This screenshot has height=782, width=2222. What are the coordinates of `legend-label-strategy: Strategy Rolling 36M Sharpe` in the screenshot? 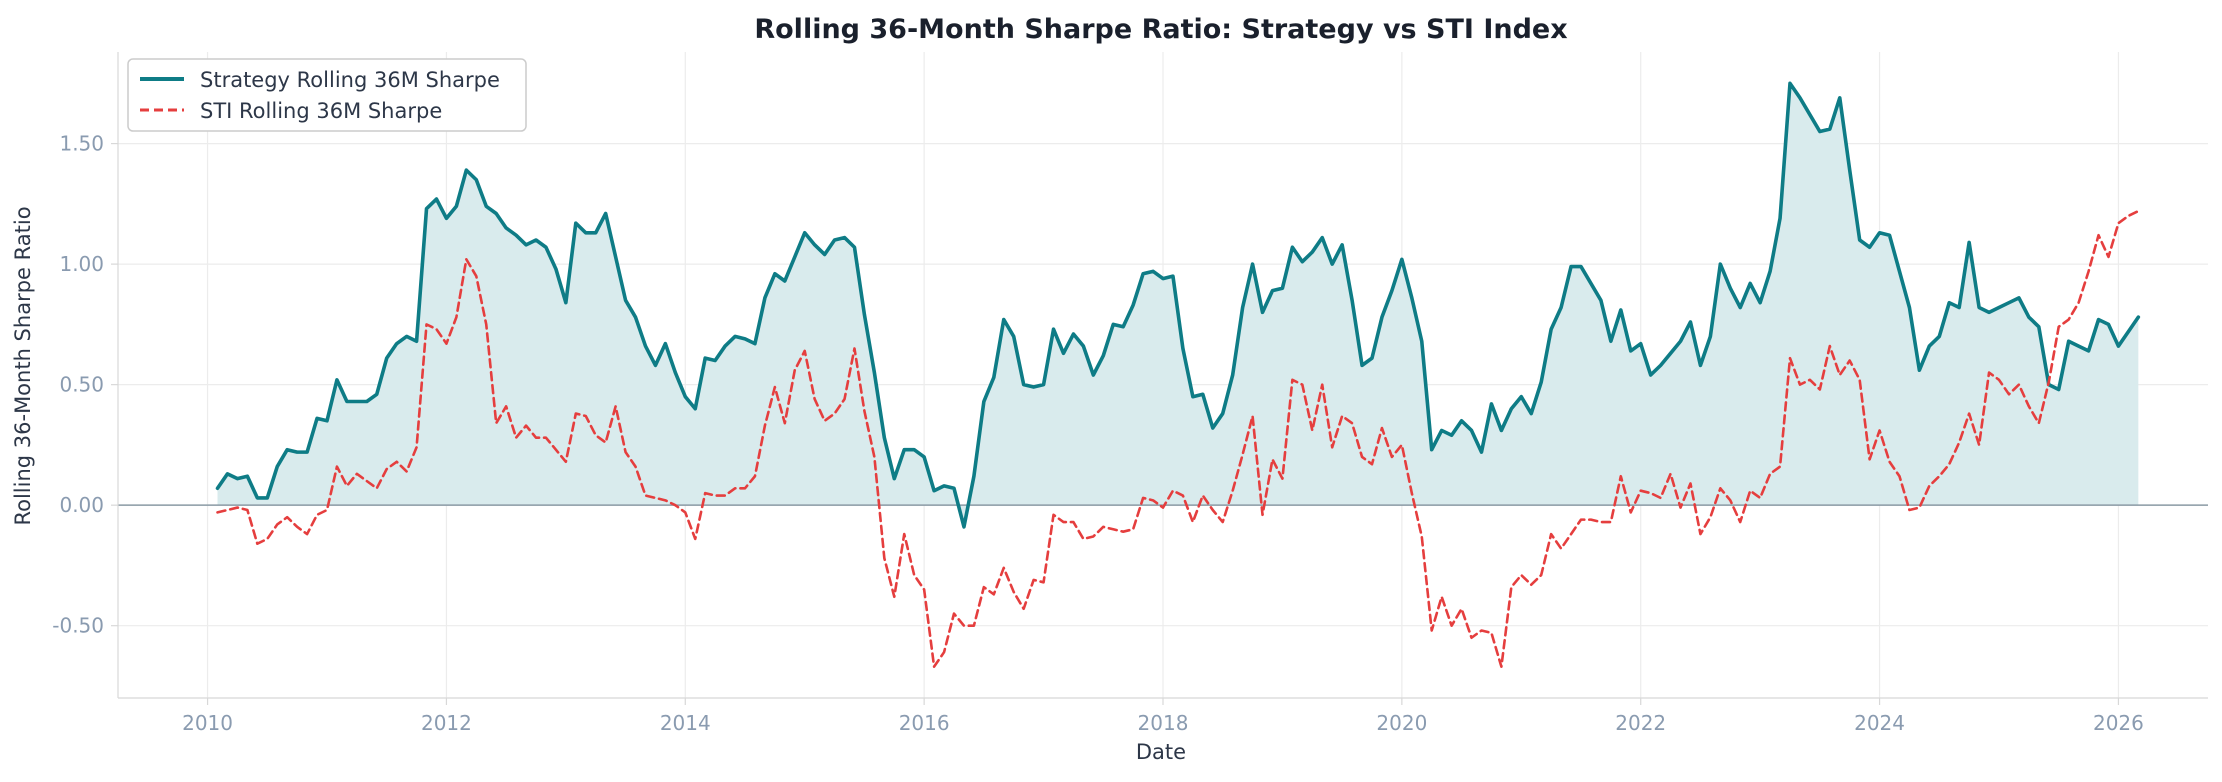 It's located at (350, 80).